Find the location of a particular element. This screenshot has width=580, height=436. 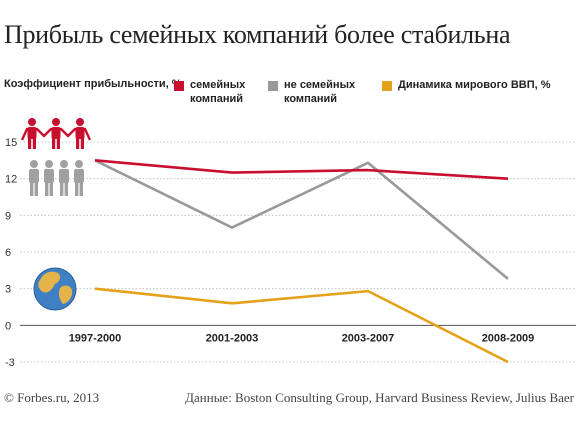

x-tick-label: 1997-2000 is located at coordinates (95, 338).